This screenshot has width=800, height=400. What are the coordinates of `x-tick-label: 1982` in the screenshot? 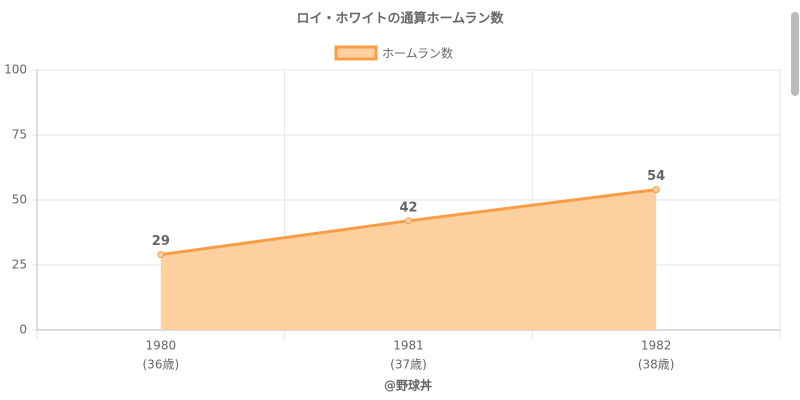 It's located at (656, 346).